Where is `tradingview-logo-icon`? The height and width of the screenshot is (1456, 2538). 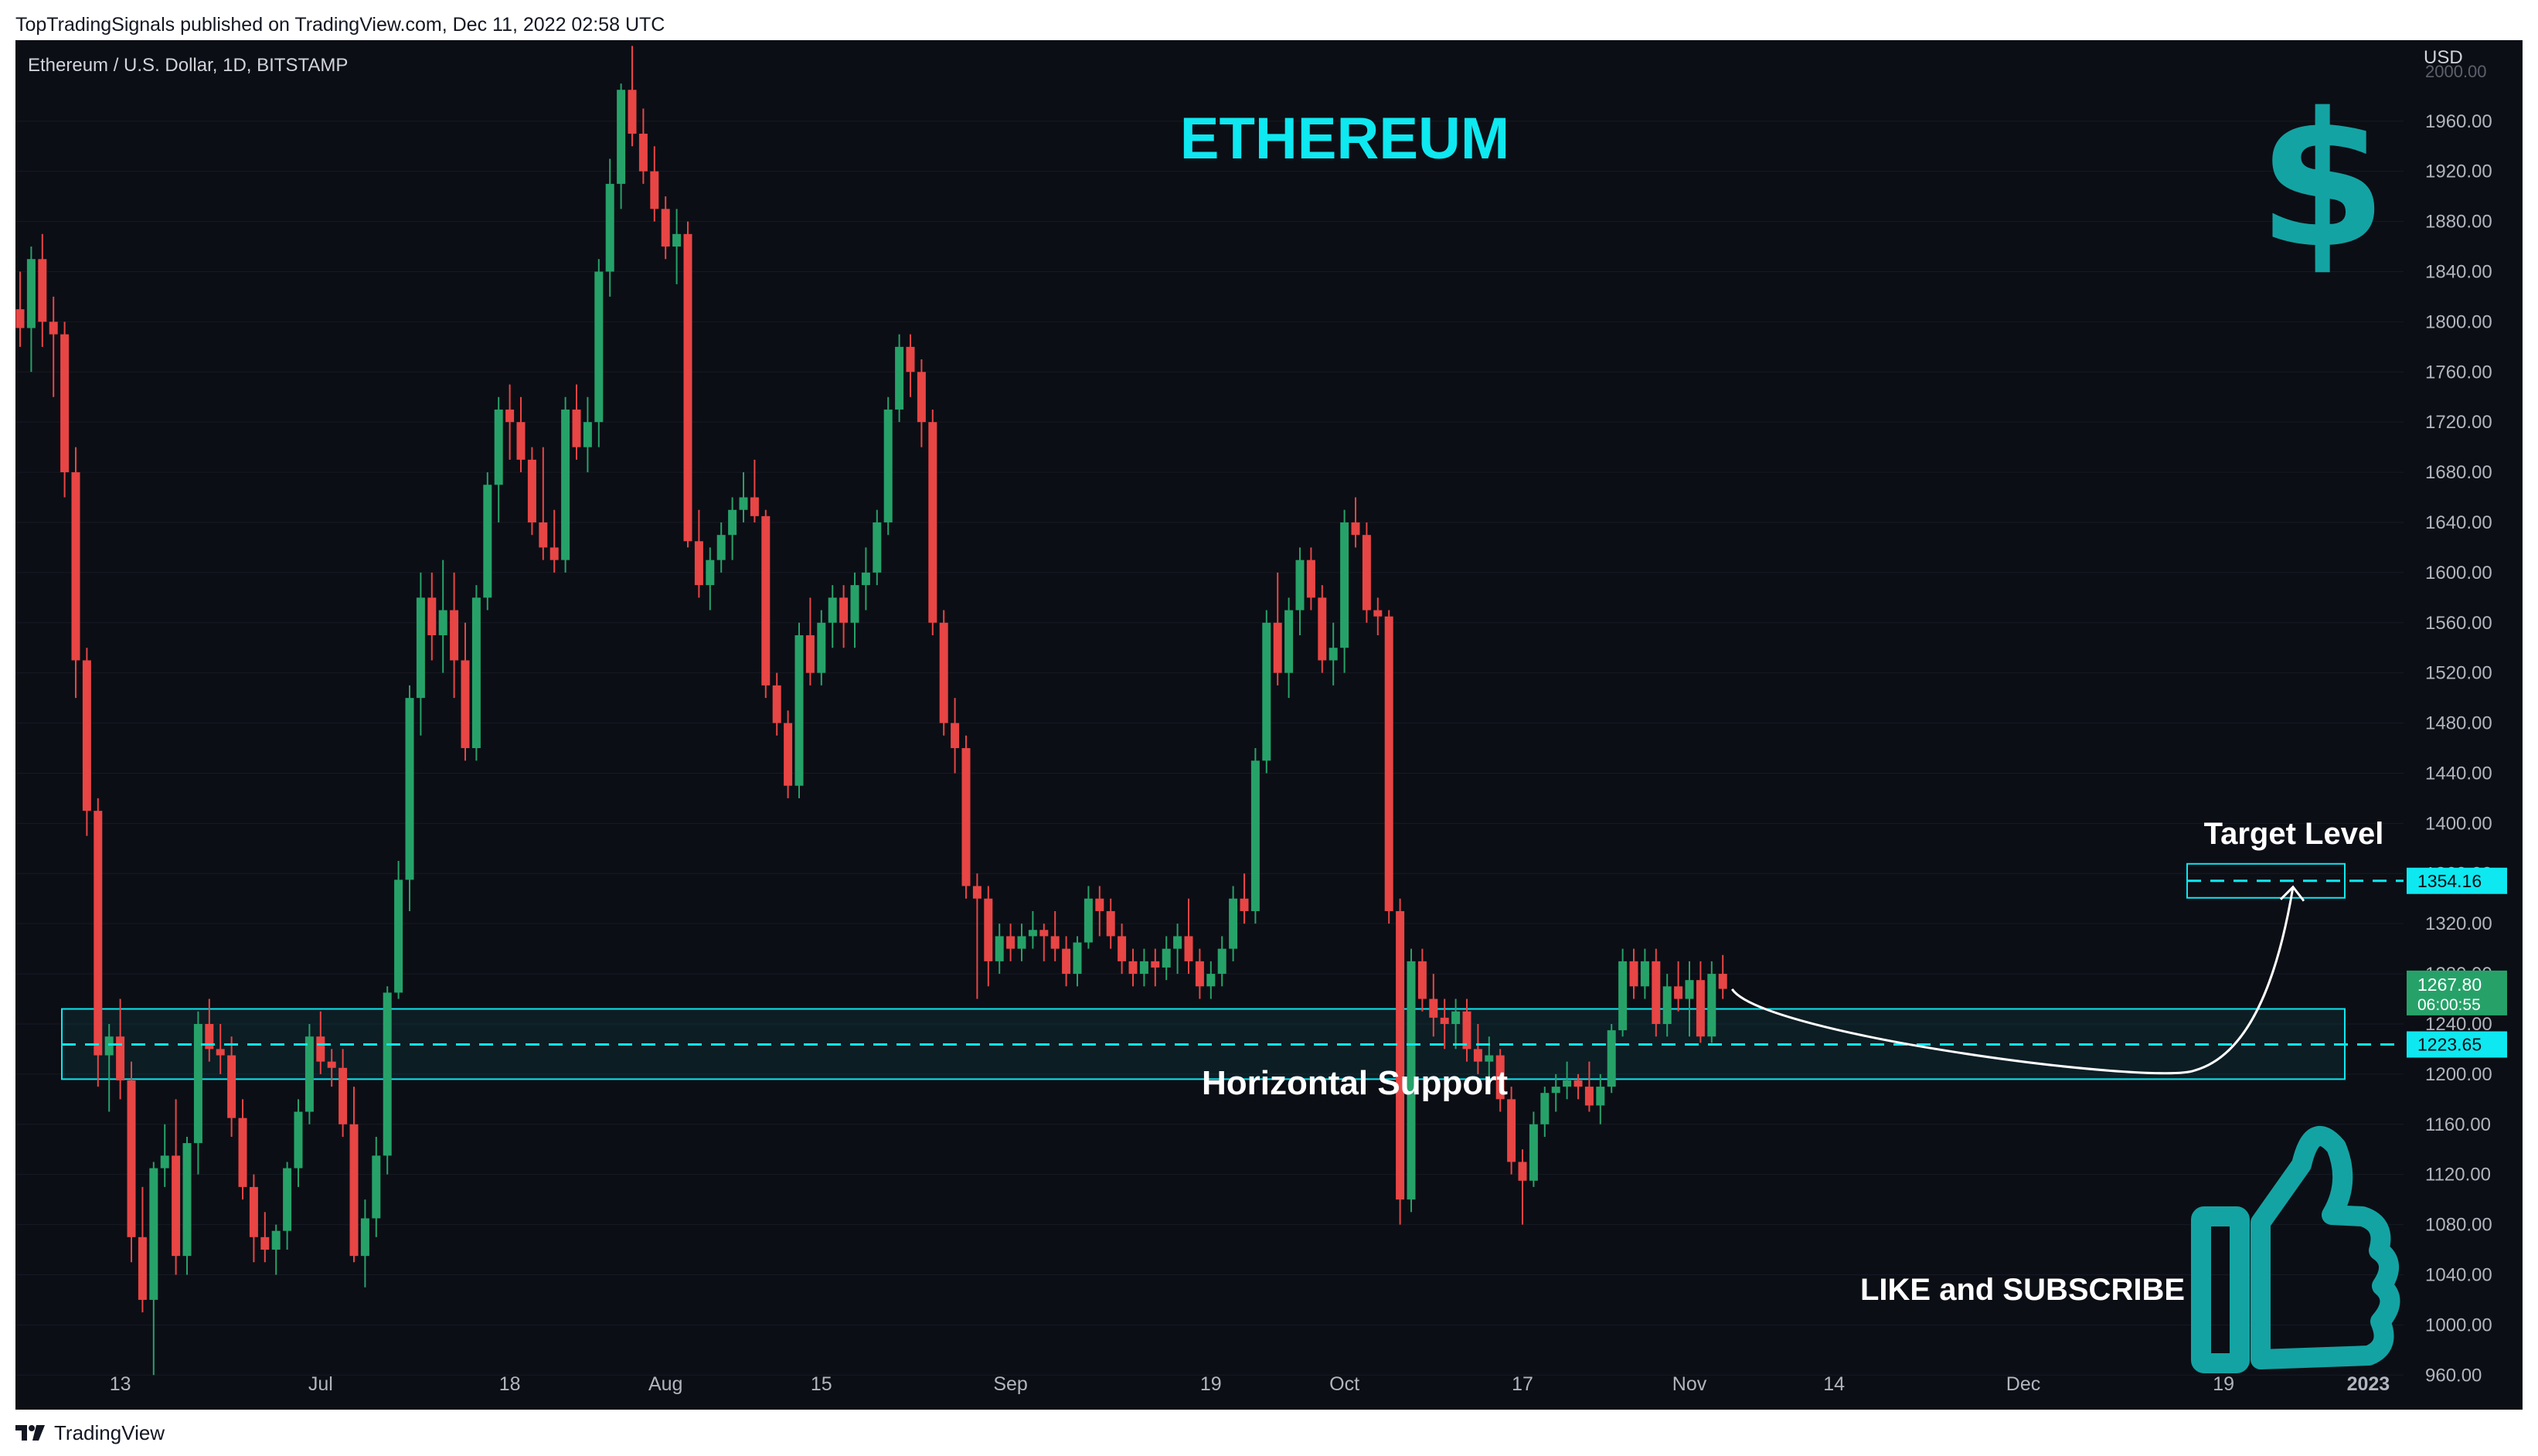 tradingview-logo-icon is located at coordinates (31, 1433).